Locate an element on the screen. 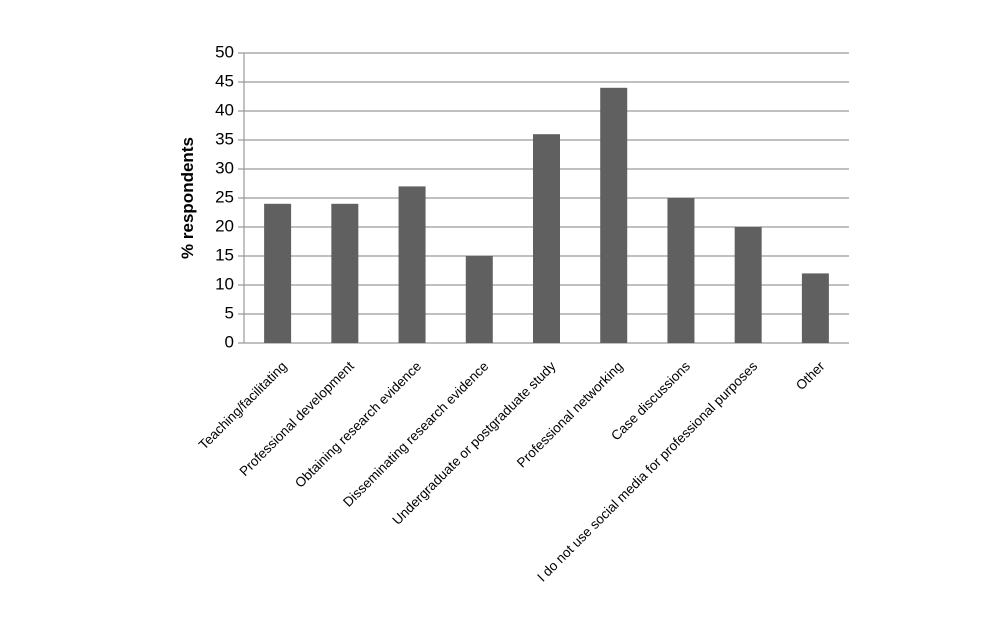  x-tick-label: Professional development is located at coordinates (297, 418).